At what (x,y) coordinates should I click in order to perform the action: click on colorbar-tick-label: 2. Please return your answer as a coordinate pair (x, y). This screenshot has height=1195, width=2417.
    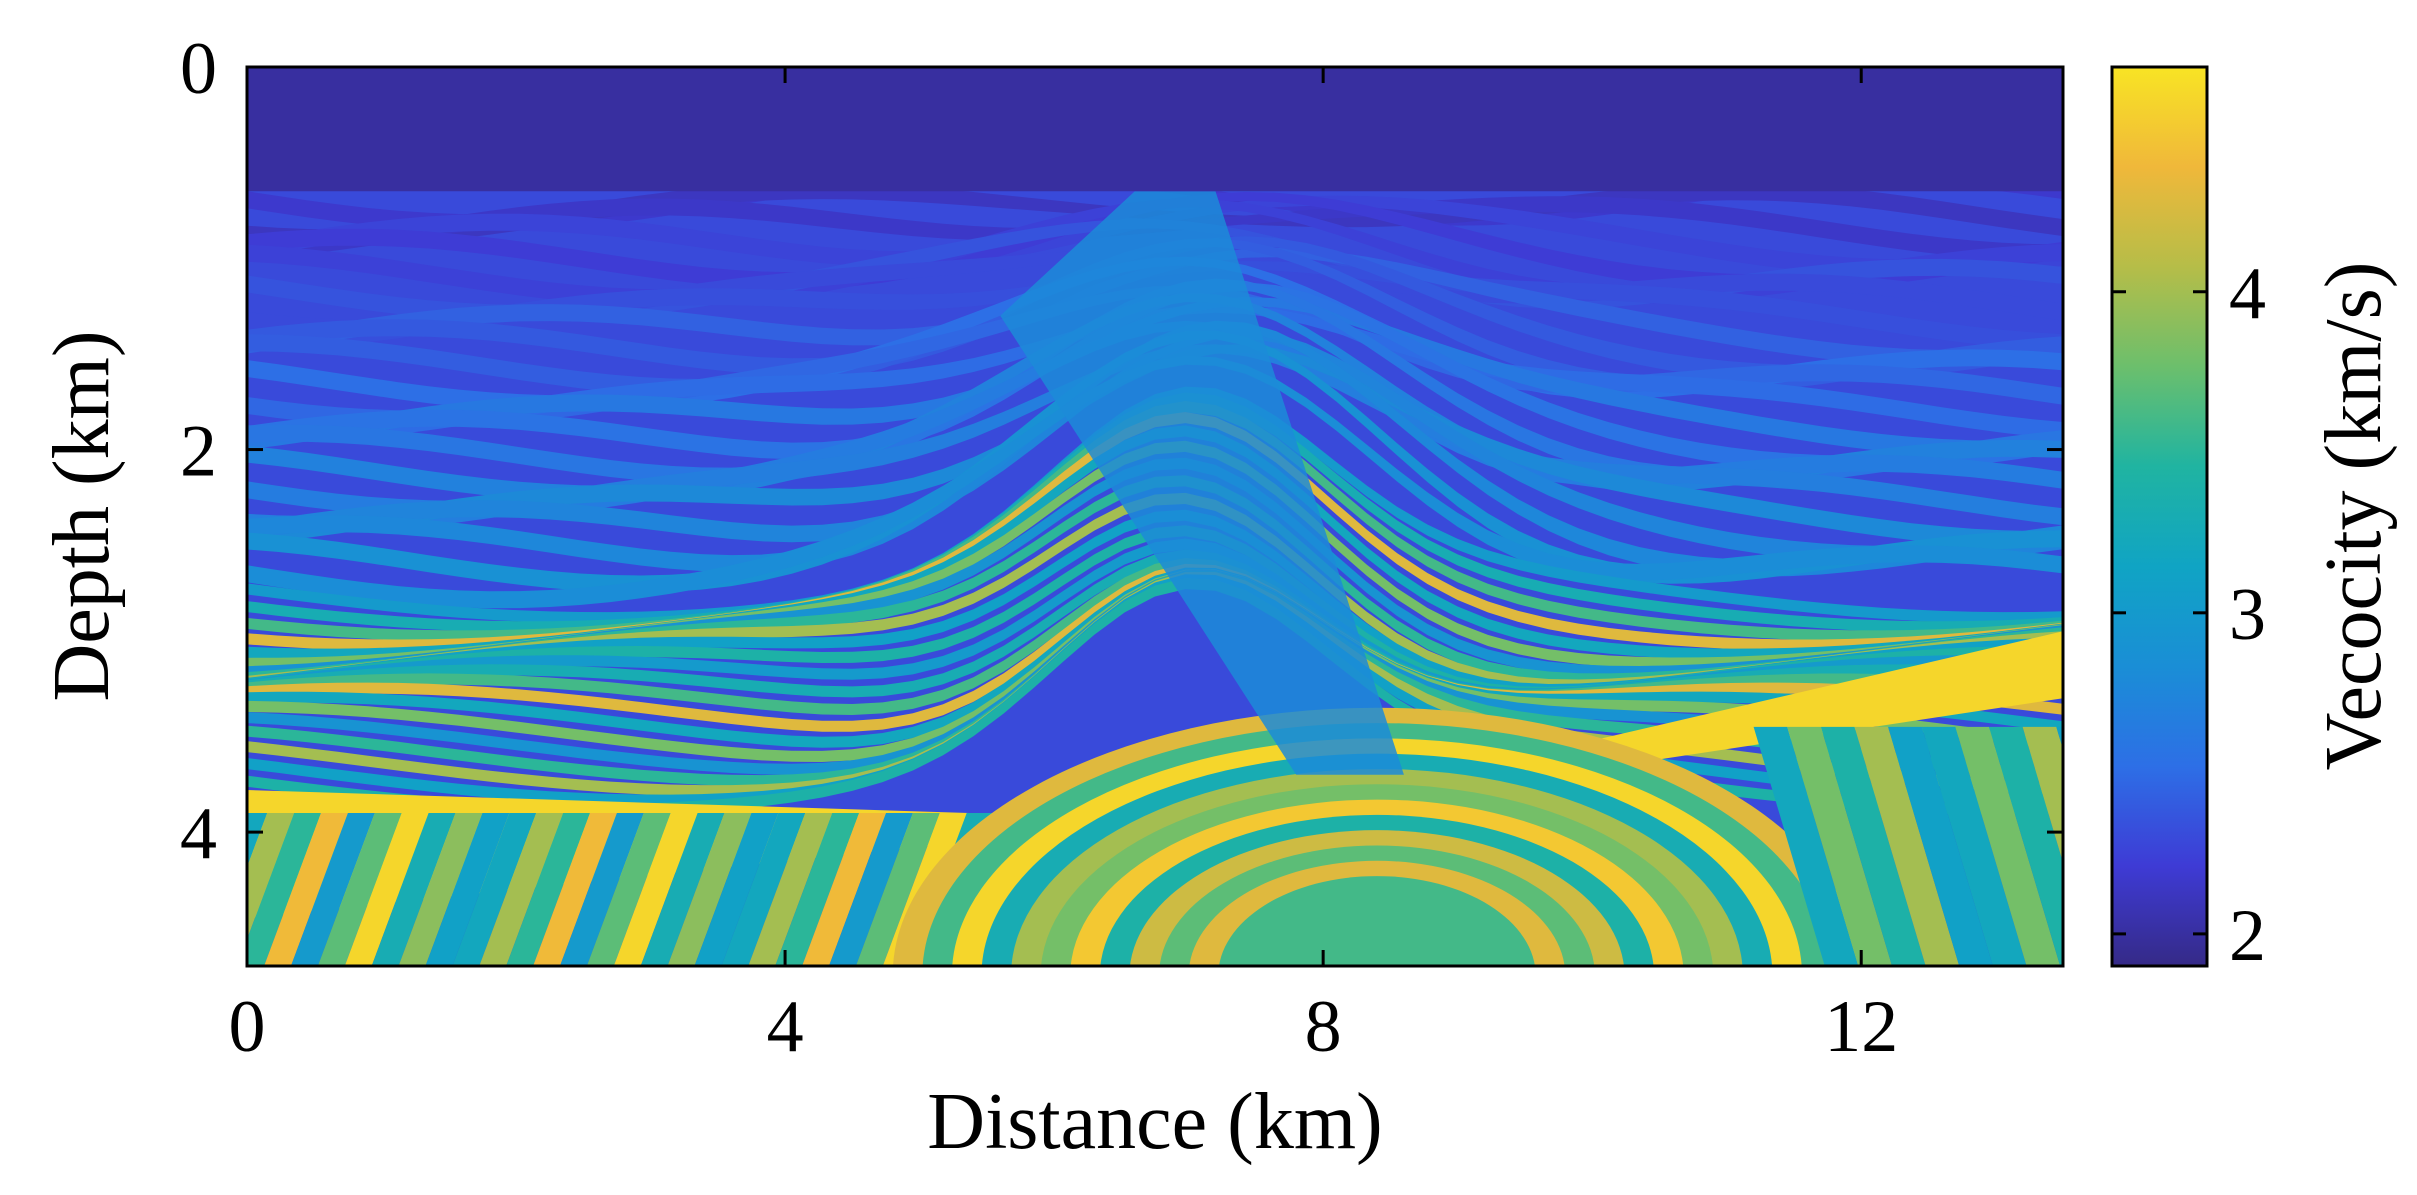
    Looking at the image, I should click on (2247, 936).